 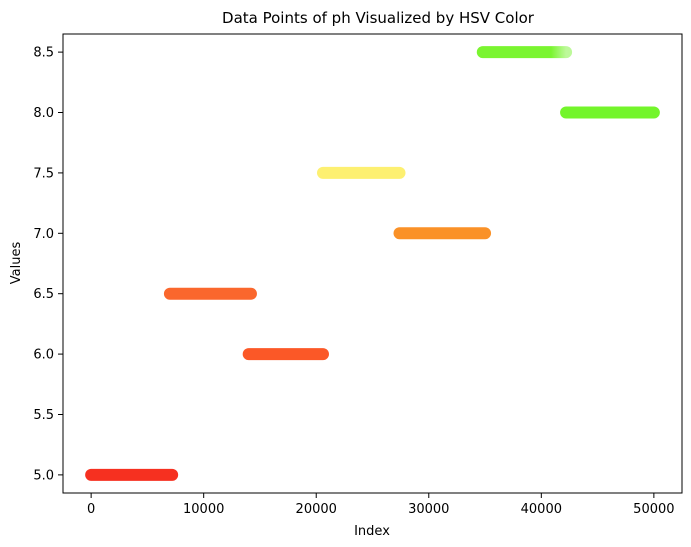 What do you see at coordinates (43, 475) in the screenshot?
I see `y-tick-label: 5.0` at bounding box center [43, 475].